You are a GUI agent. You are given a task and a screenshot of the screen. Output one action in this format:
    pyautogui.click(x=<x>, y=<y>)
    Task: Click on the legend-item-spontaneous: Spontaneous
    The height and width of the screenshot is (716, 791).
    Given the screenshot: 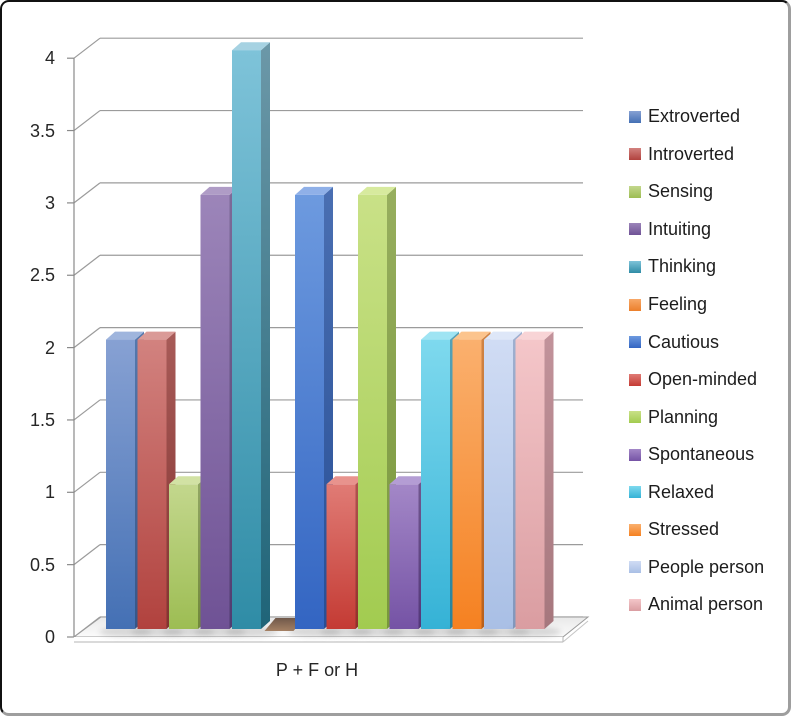 What is the action you would take?
    pyautogui.click(x=696, y=455)
    